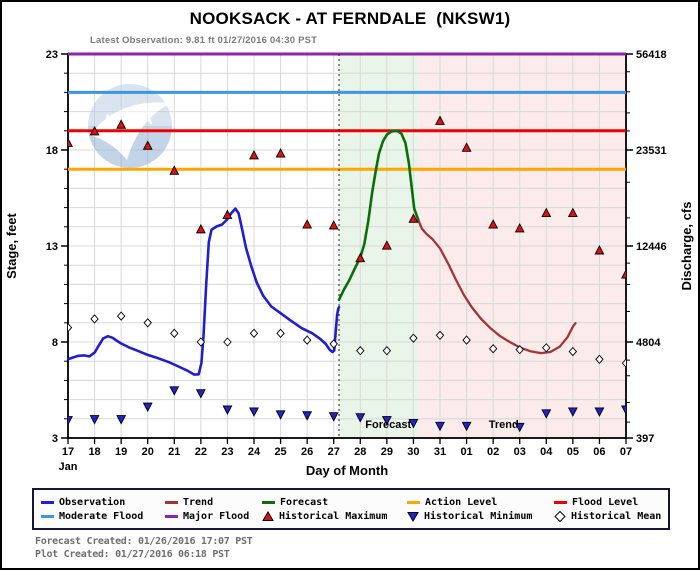  Describe the element at coordinates (52, 151) in the screenshot. I see `left-tick-label: 18` at that location.